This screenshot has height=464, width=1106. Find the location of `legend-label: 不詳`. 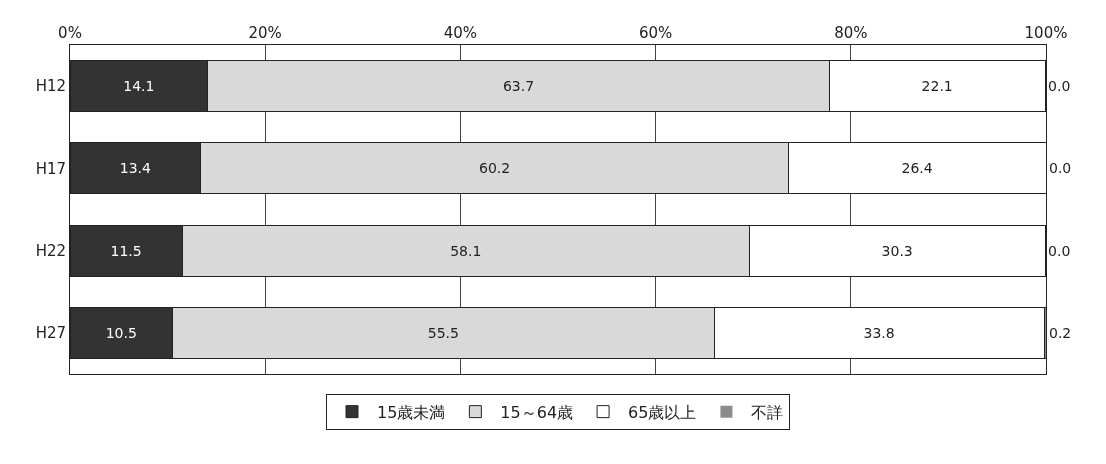

legend-label: 不詳 is located at coordinates (767, 412).